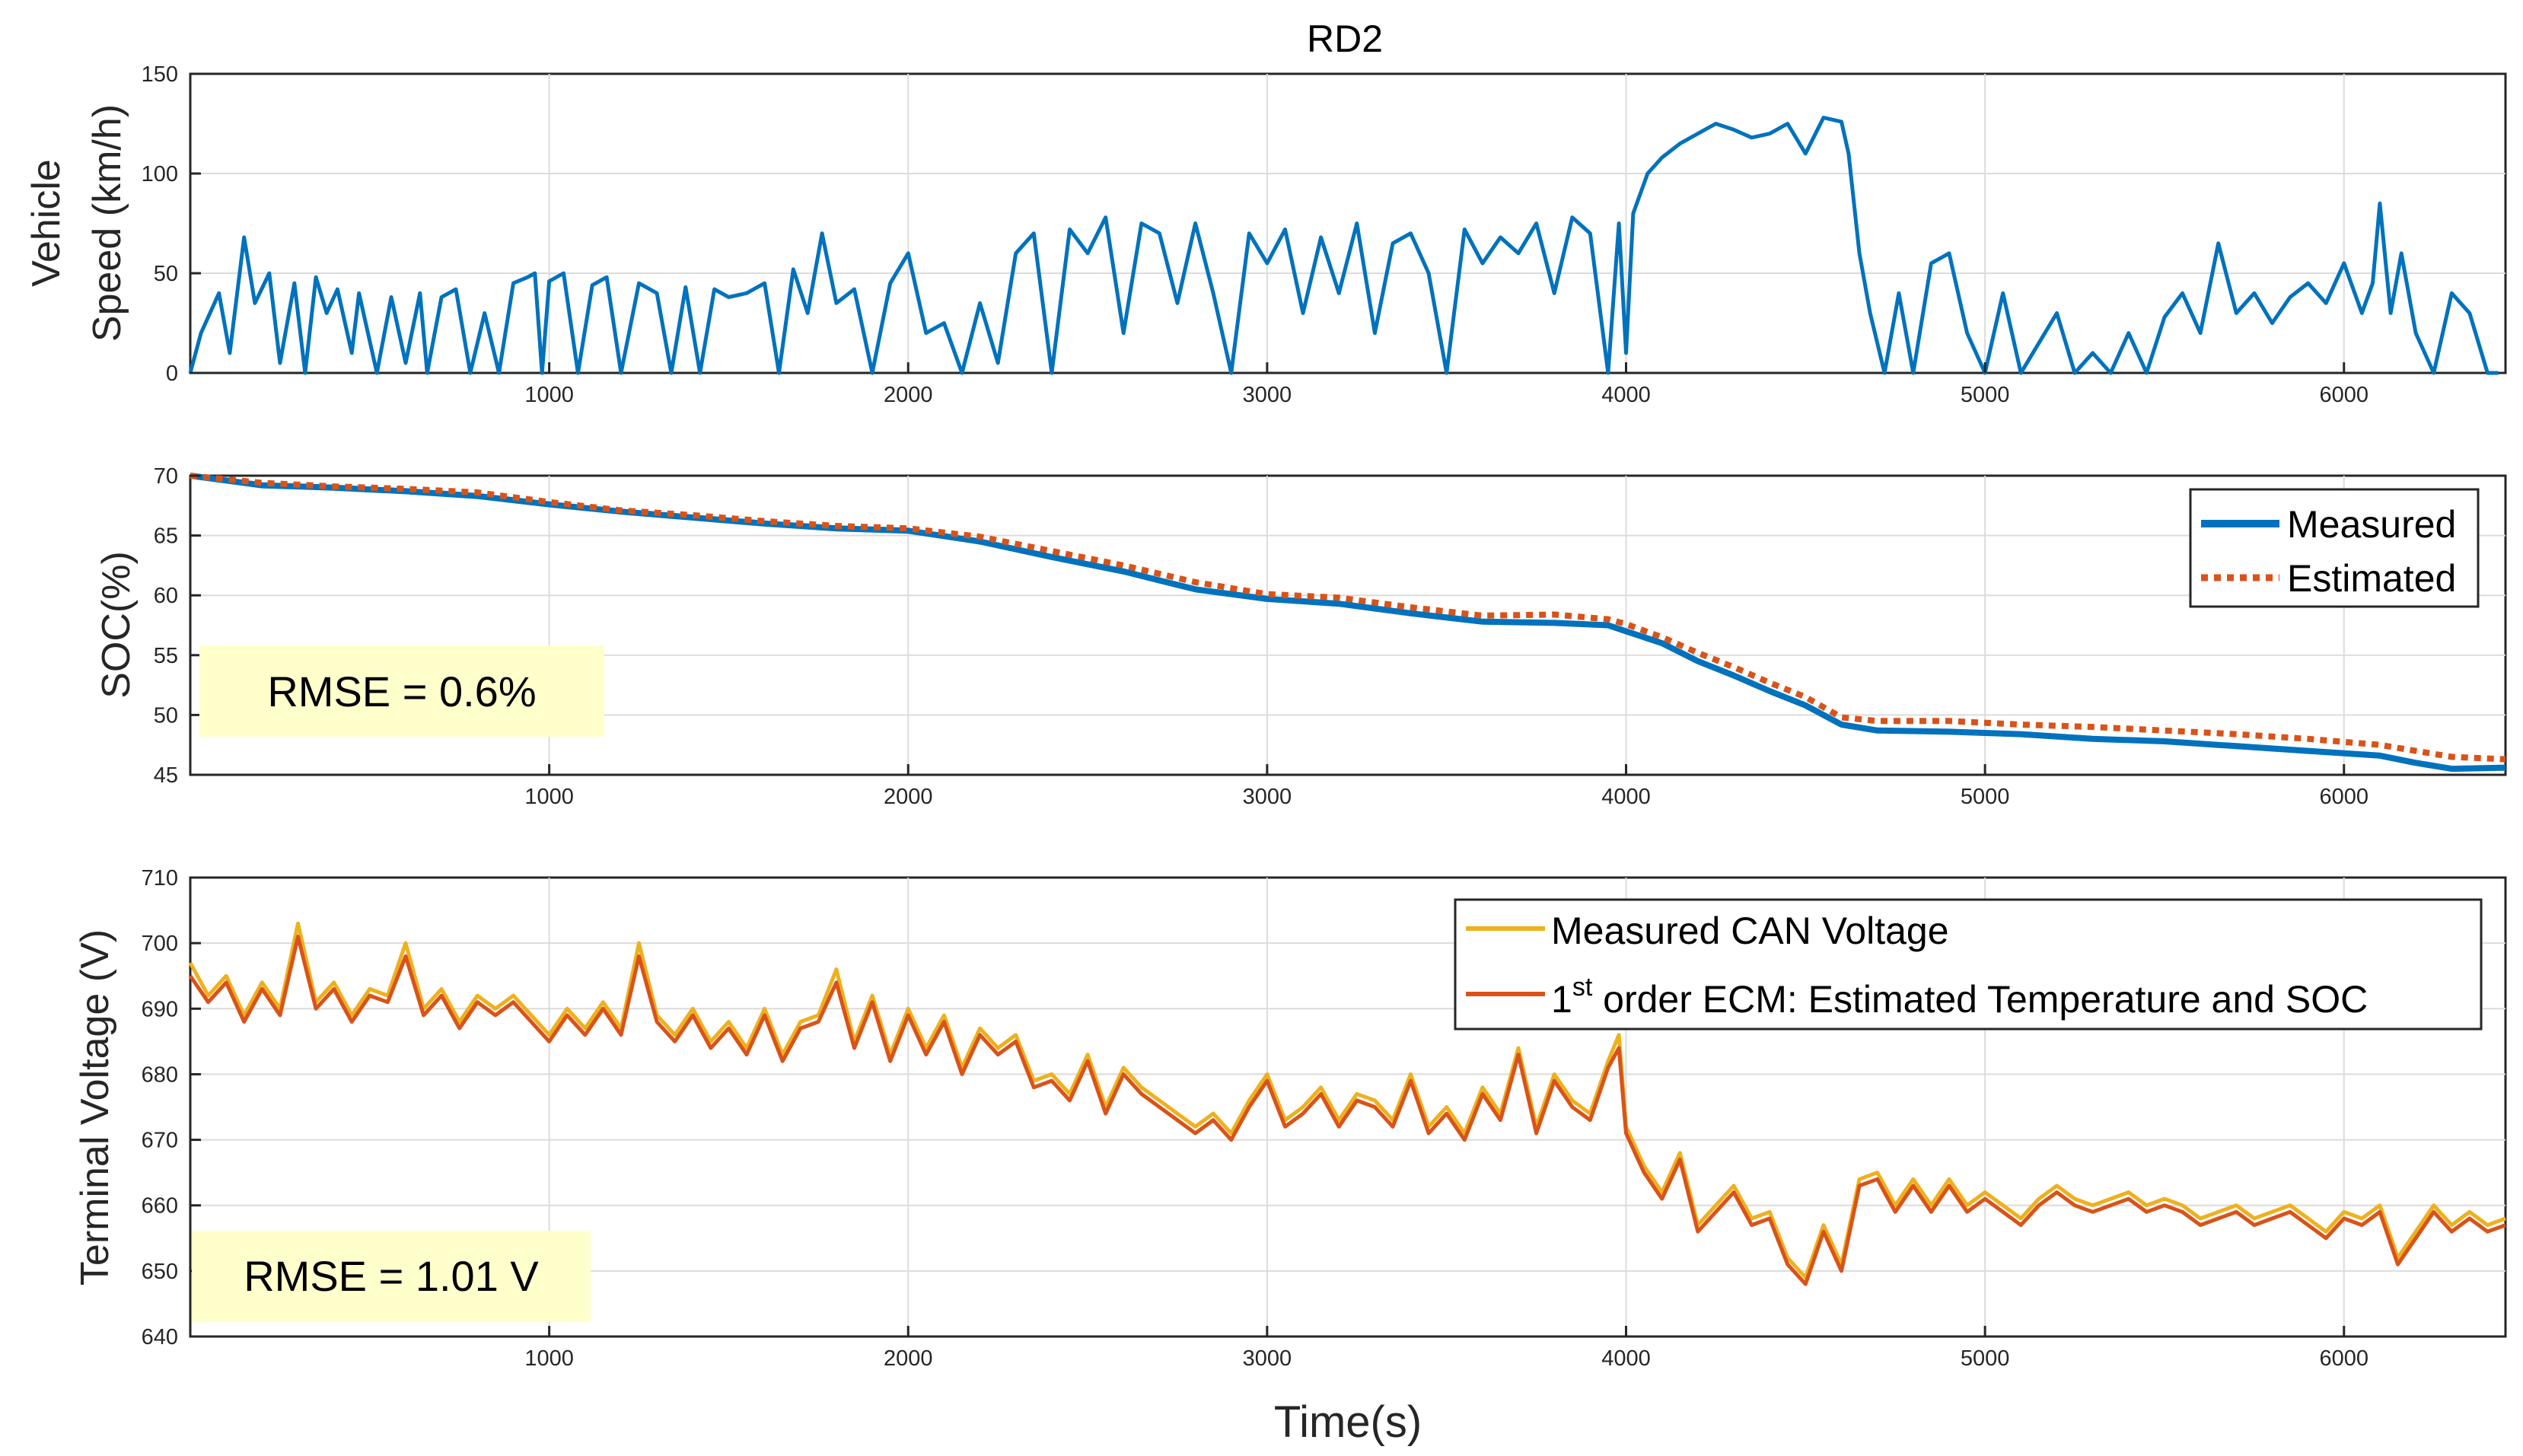 The height and width of the screenshot is (1456, 2523). What do you see at coordinates (2344, 1358) in the screenshot?
I see `voltage-xtick-label: 6000` at bounding box center [2344, 1358].